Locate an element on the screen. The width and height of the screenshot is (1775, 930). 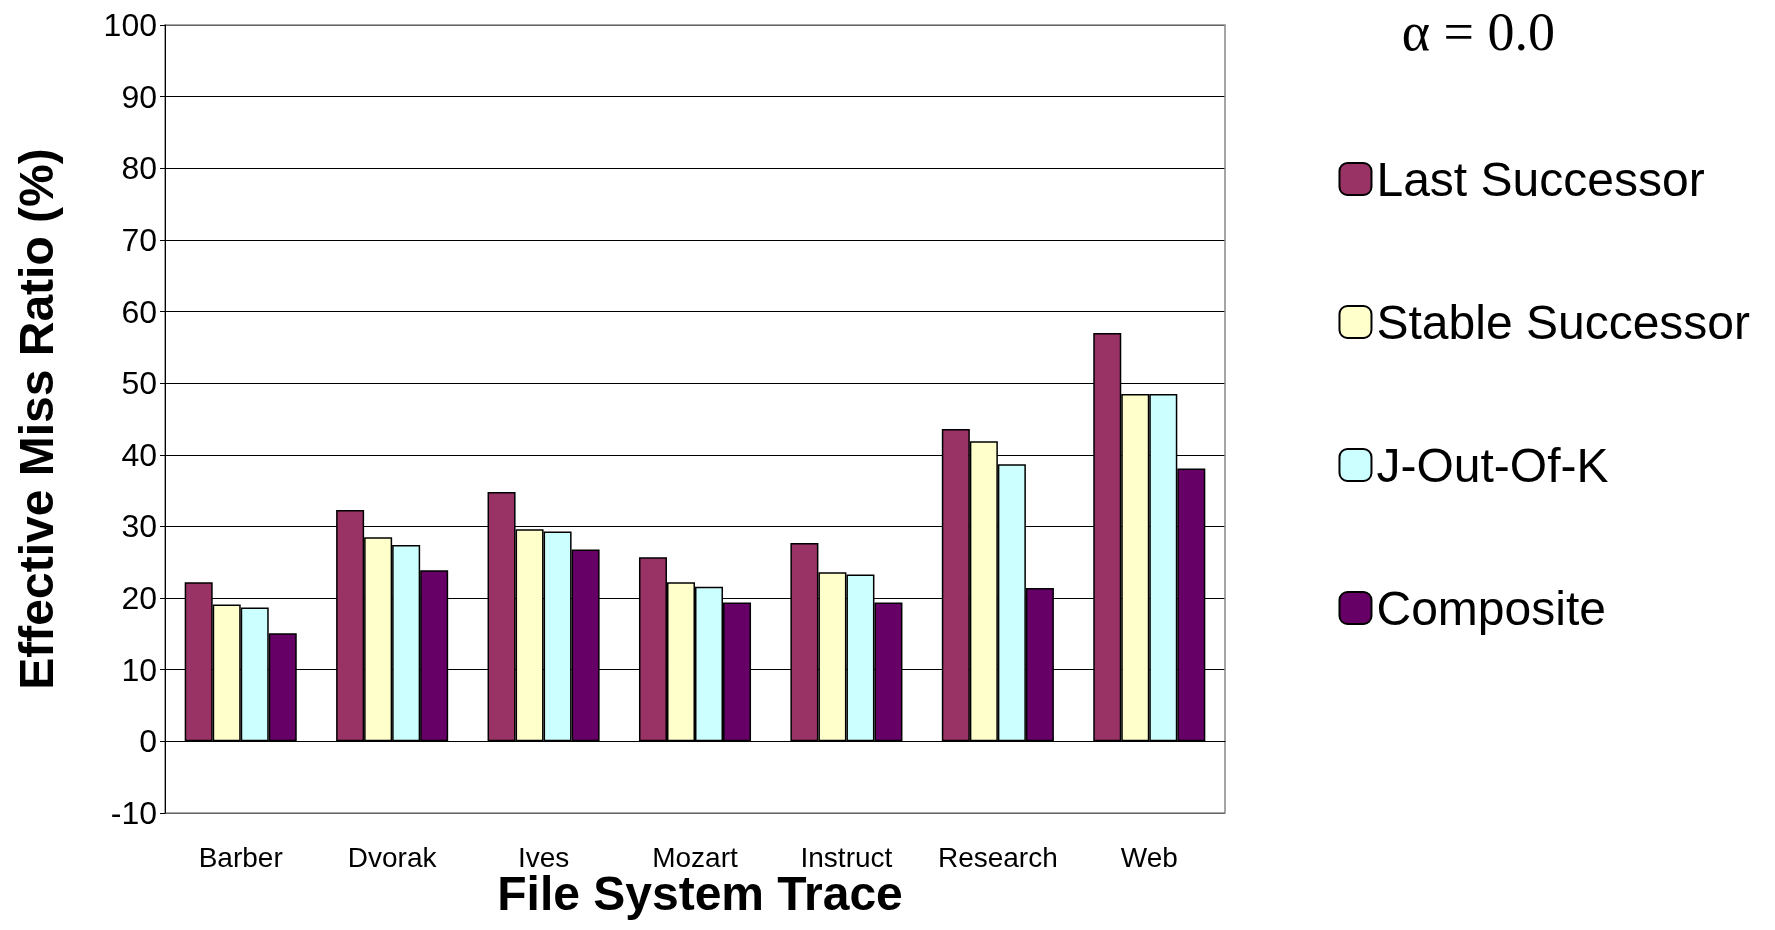
y-tick-label: 40 is located at coordinates (139, 454).